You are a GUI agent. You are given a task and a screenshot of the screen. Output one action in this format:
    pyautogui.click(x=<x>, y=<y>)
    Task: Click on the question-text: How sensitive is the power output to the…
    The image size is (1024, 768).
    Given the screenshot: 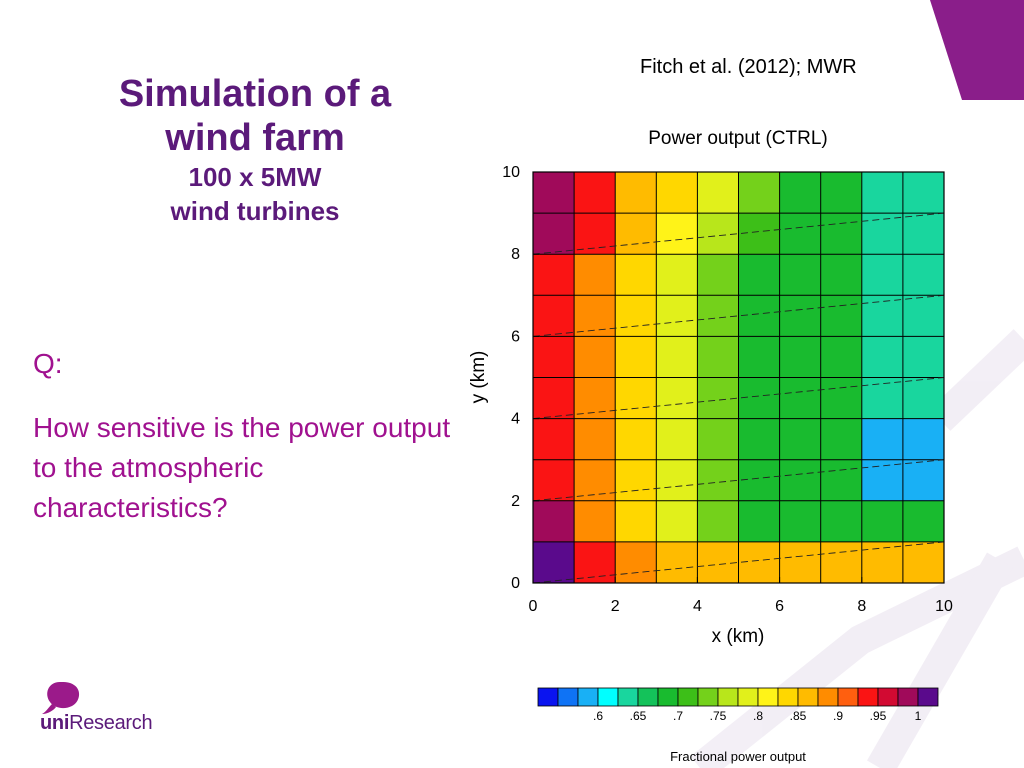 What is the action you would take?
    pyautogui.click(x=242, y=467)
    